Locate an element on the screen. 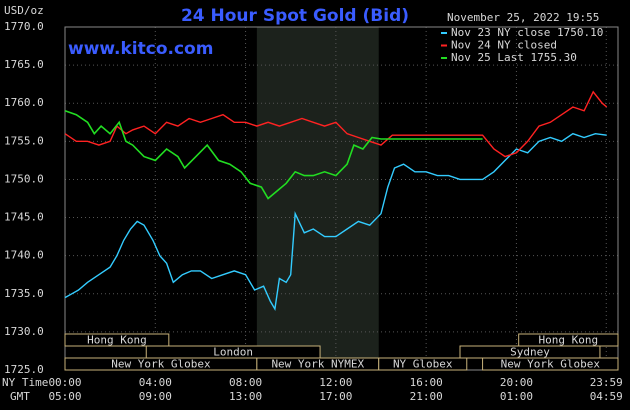 This screenshot has width=630, height=410. y-tick-label: 1725.0 is located at coordinates (24, 369).